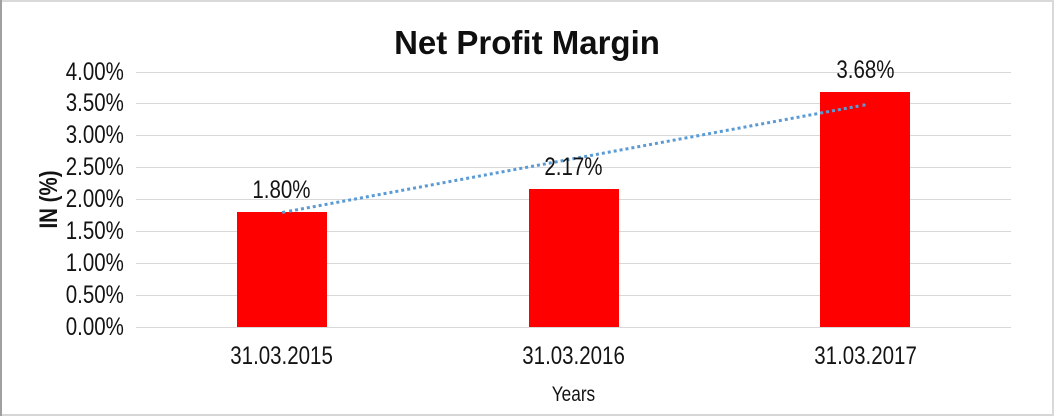 The image size is (1054, 416). What do you see at coordinates (62, 230) in the screenshot?
I see `y-tick-label: 1.50%` at bounding box center [62, 230].